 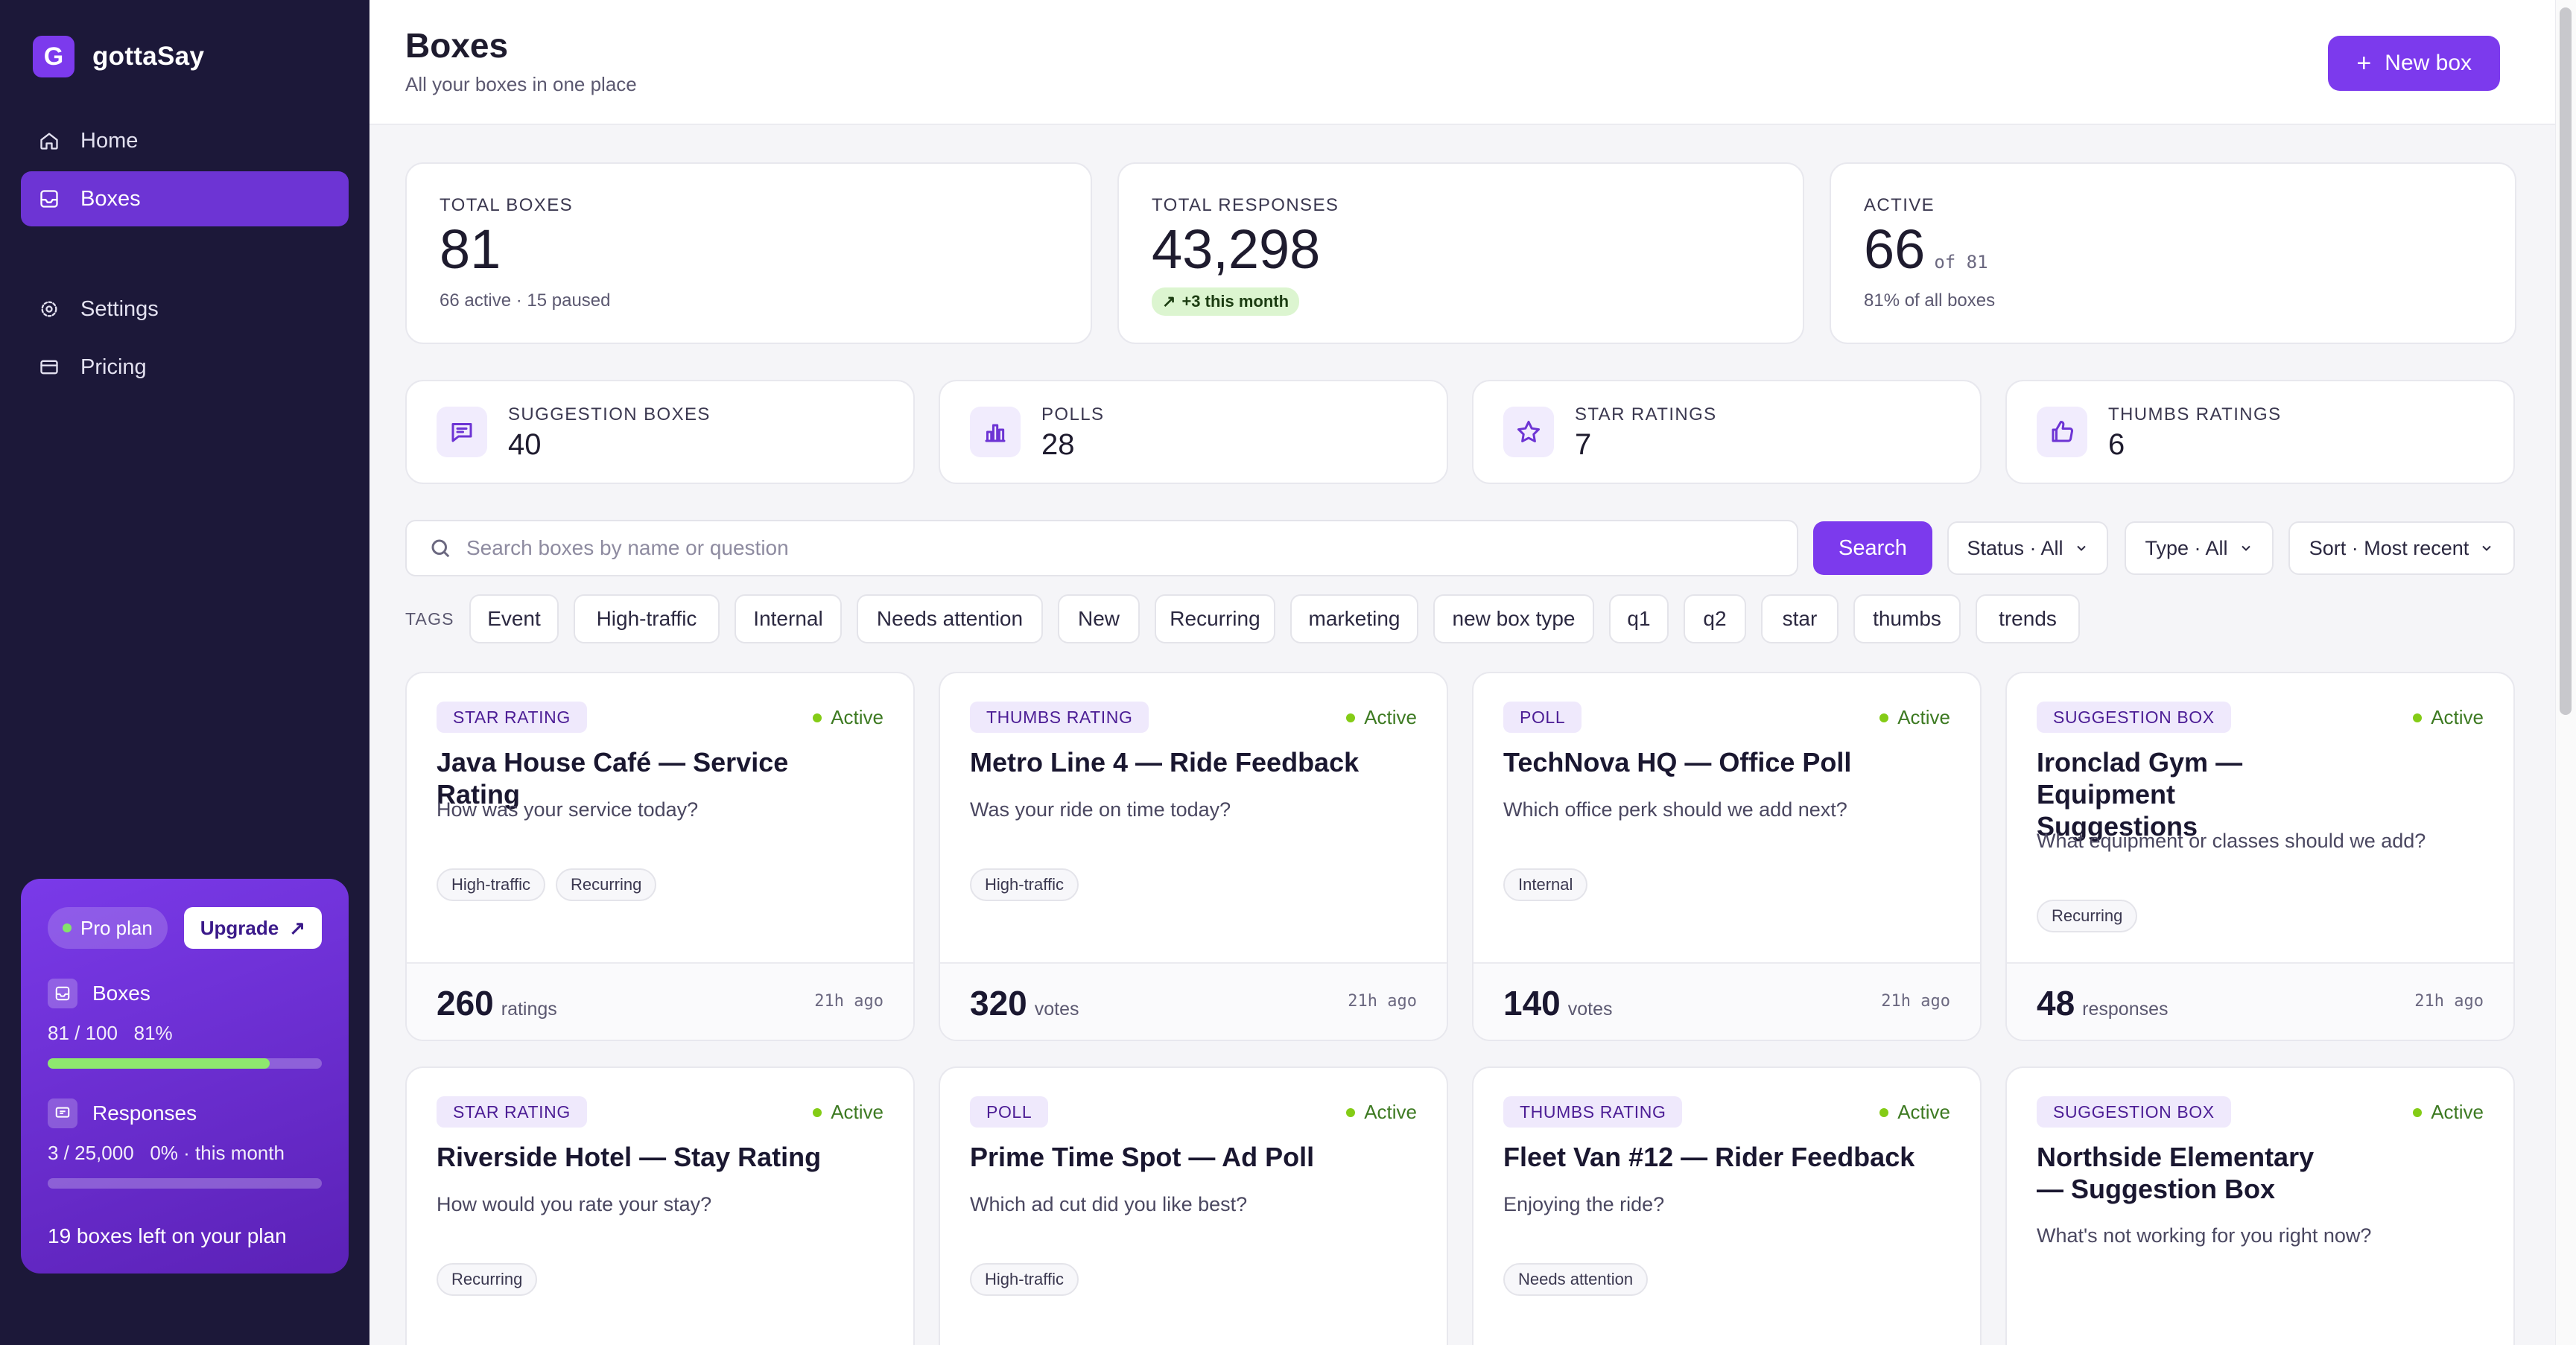 I want to click on type-label: THUMBS RATINGS, so click(x=2195, y=414).